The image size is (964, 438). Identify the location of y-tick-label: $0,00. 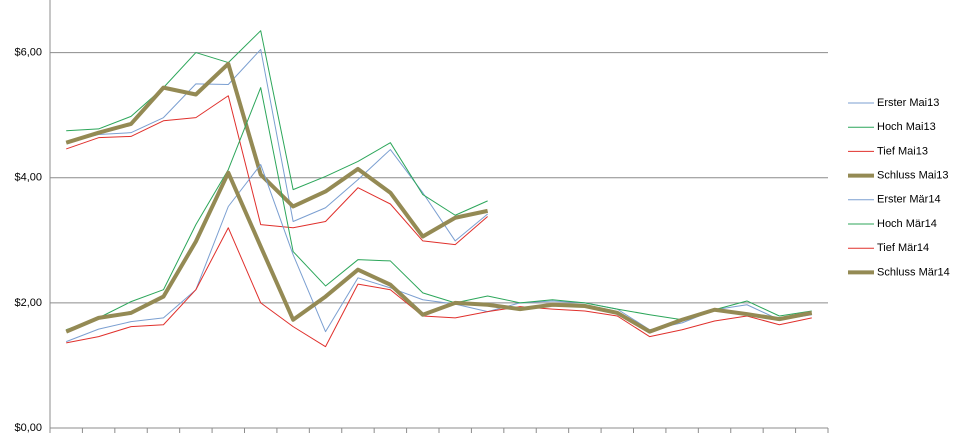
(28, 428).